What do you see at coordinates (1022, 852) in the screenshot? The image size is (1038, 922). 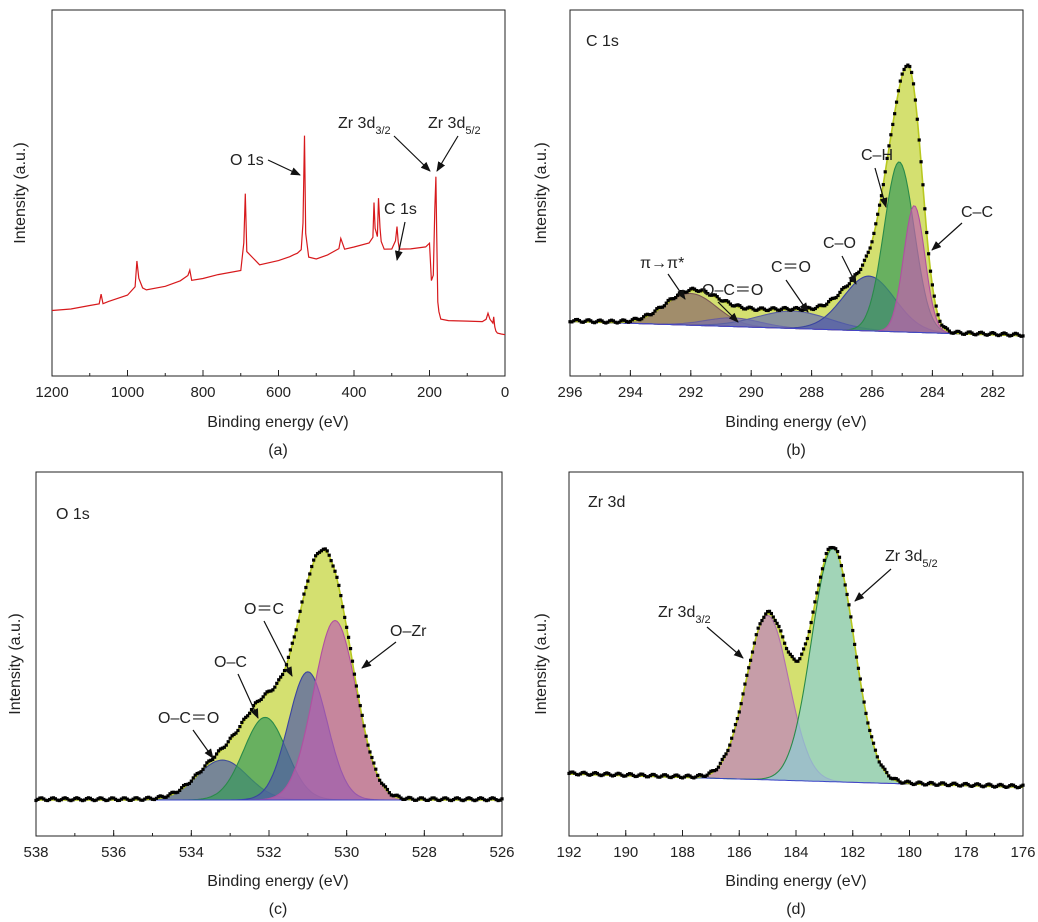 I see `x-tick-label: 176` at bounding box center [1022, 852].